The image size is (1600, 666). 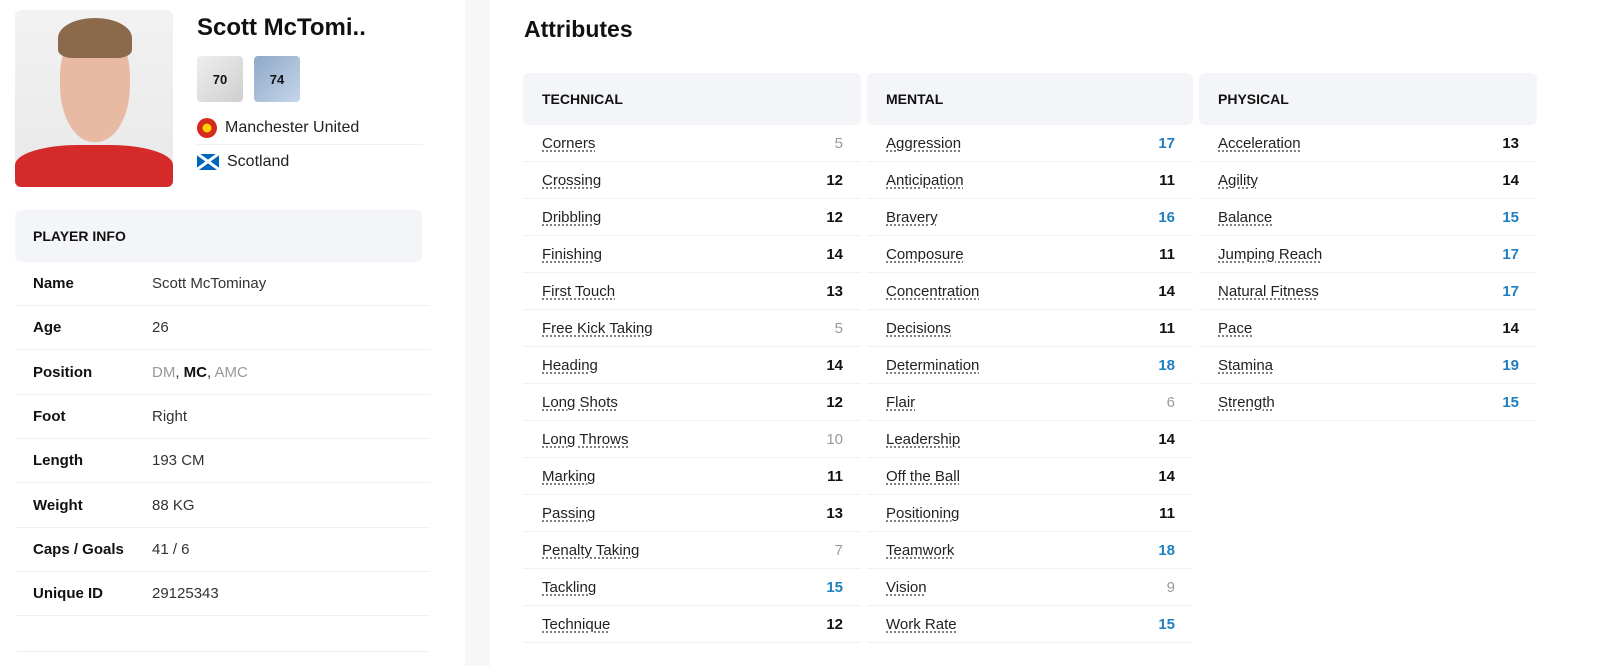 What do you see at coordinates (692, 439) in the screenshot?
I see `attribute-row: Long Throws 10` at bounding box center [692, 439].